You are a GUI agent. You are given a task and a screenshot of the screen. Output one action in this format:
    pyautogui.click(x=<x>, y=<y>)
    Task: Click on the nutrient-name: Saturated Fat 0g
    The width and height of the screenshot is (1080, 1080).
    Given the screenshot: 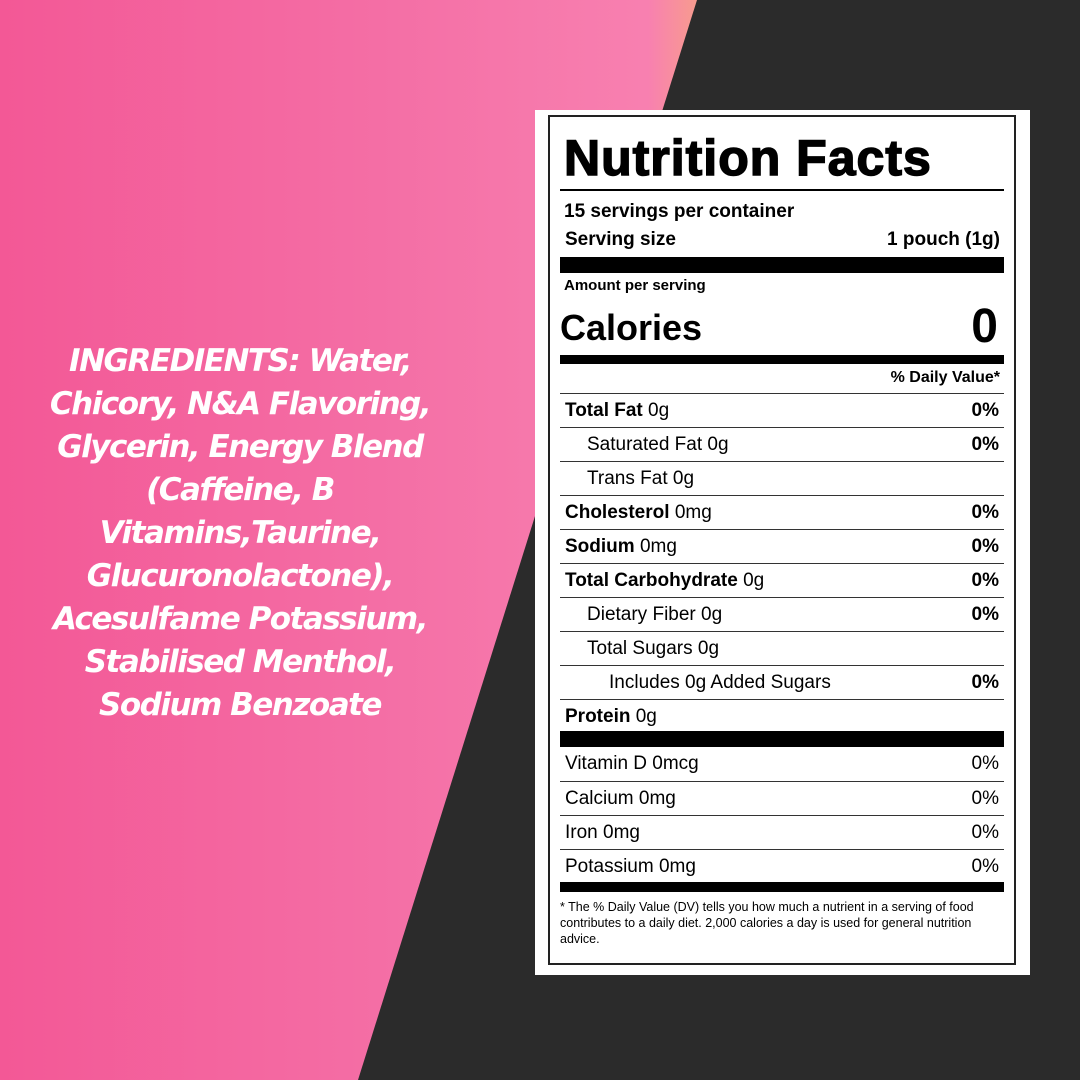 What is the action you would take?
    pyautogui.click(x=647, y=445)
    